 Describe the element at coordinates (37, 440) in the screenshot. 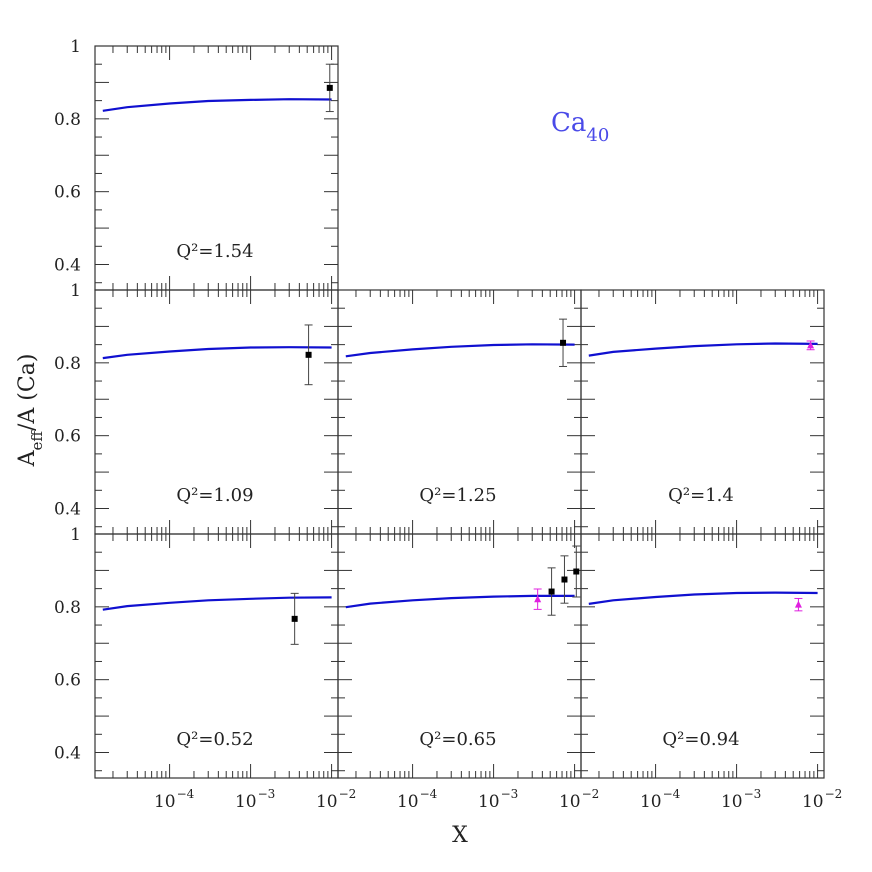

I see `y-axis-title-subscript: eff` at that location.